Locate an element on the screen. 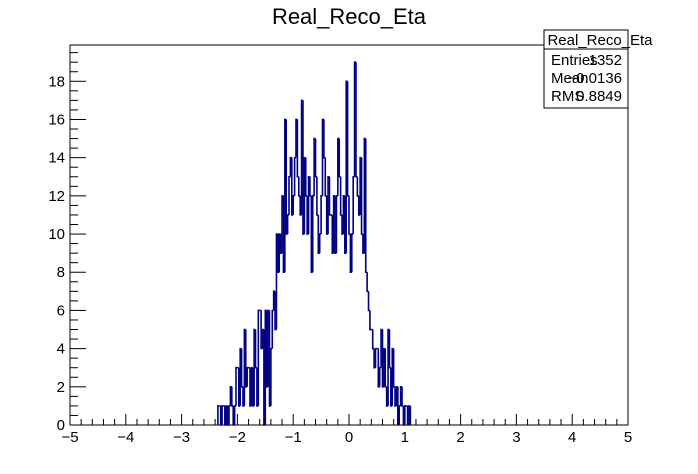 The width and height of the screenshot is (698, 474). stats-box-frame is located at coordinates (586, 69).